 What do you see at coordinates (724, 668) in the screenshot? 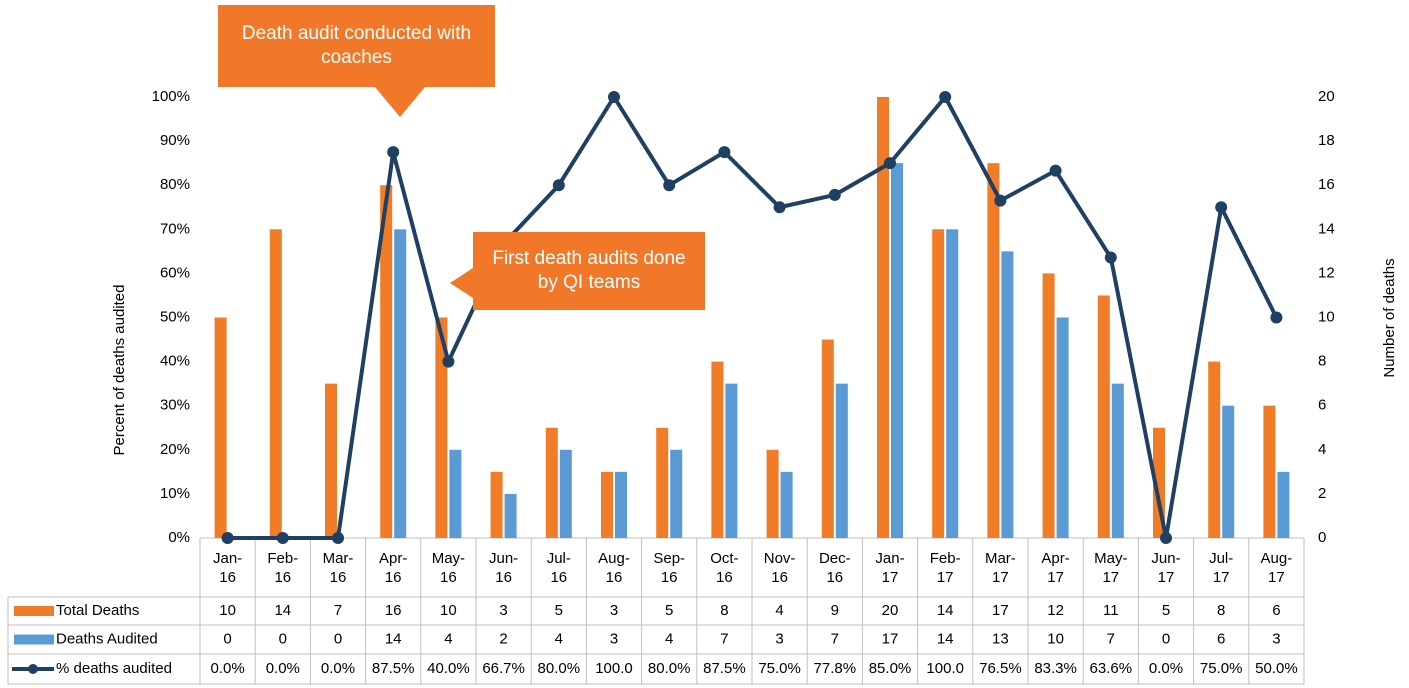
I see `table-value: 87.5%` at bounding box center [724, 668].